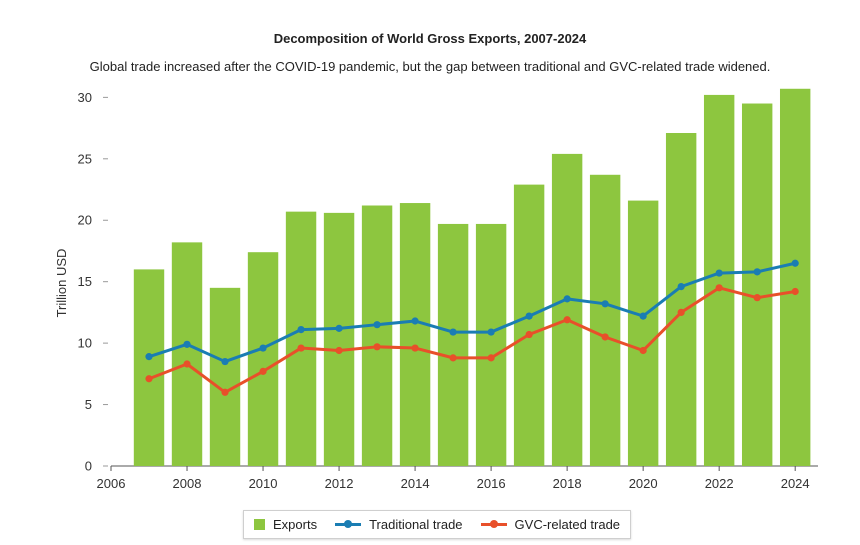 This screenshot has width=860, height=545. What do you see at coordinates (225, 361) in the screenshot?
I see `point-traditional-trade-2009` at bounding box center [225, 361].